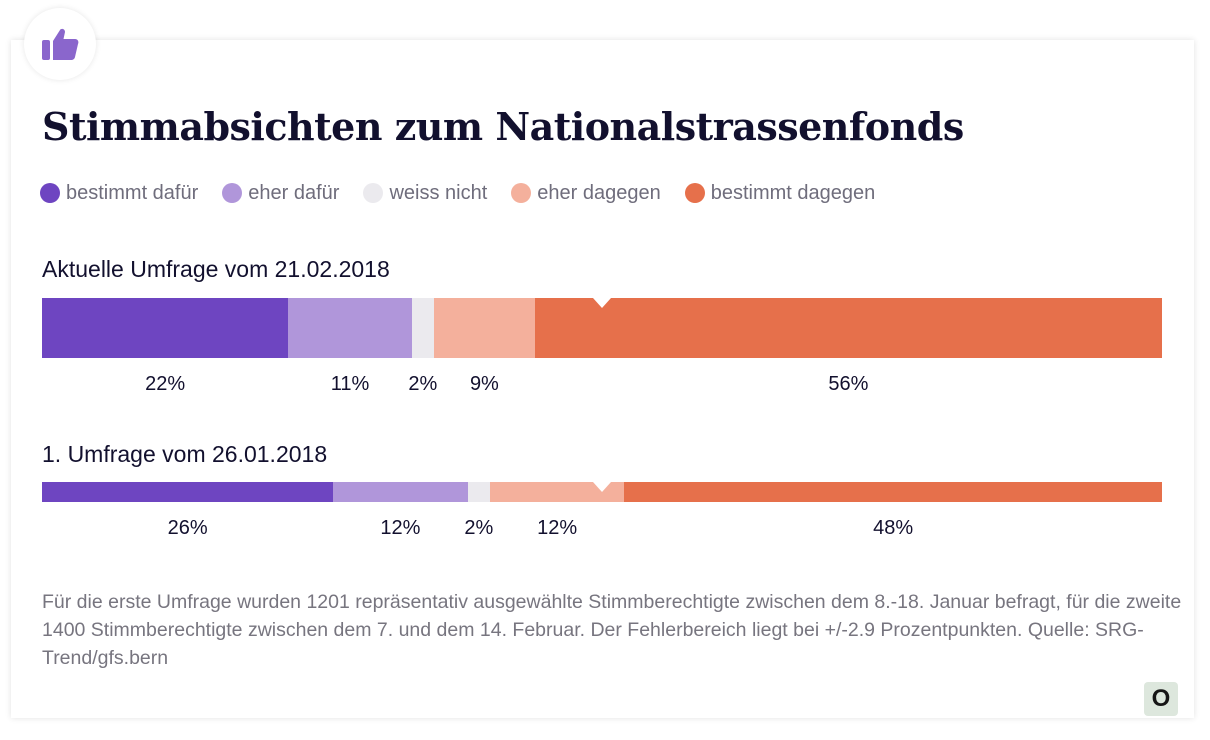 This screenshot has width=1210, height=740. I want to click on legend-label: weiss nicht, so click(438, 192).